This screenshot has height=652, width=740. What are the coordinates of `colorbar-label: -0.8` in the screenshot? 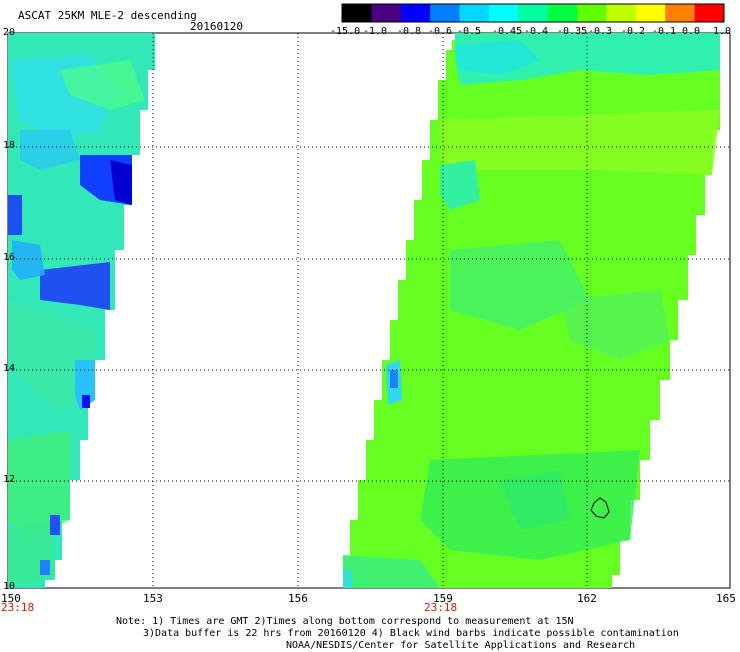 It's located at (409, 31).